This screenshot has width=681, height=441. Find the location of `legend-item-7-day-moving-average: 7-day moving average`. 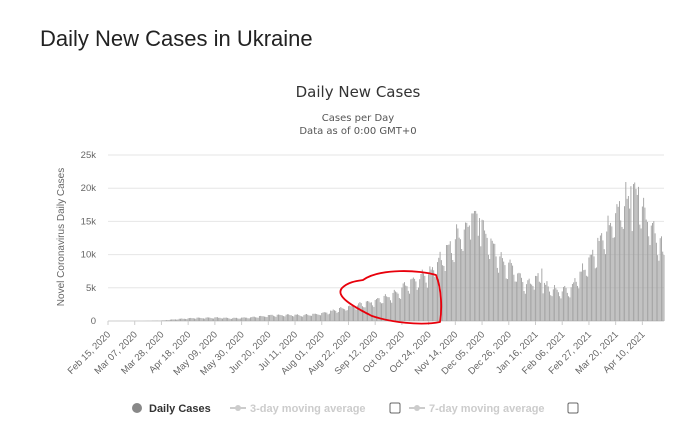

legend-item-7-day-moving-average: 7-day moving average is located at coordinates (477, 409).